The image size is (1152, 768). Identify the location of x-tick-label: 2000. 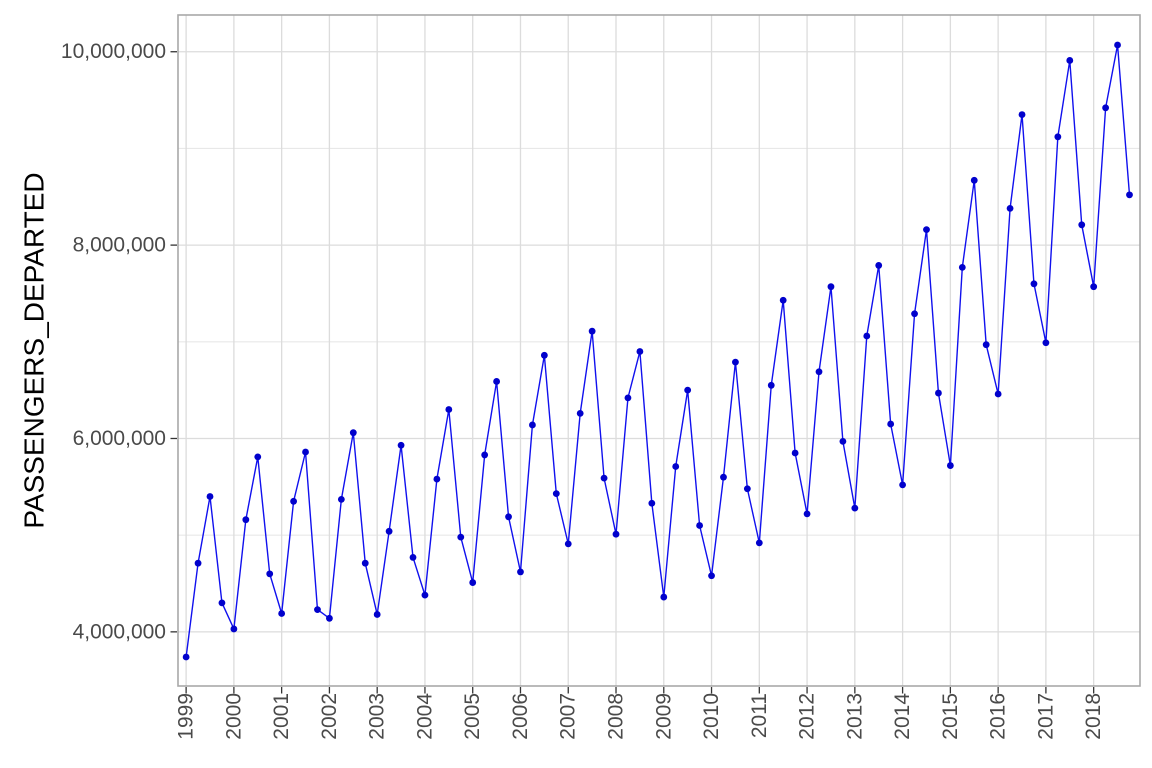
(233, 716).